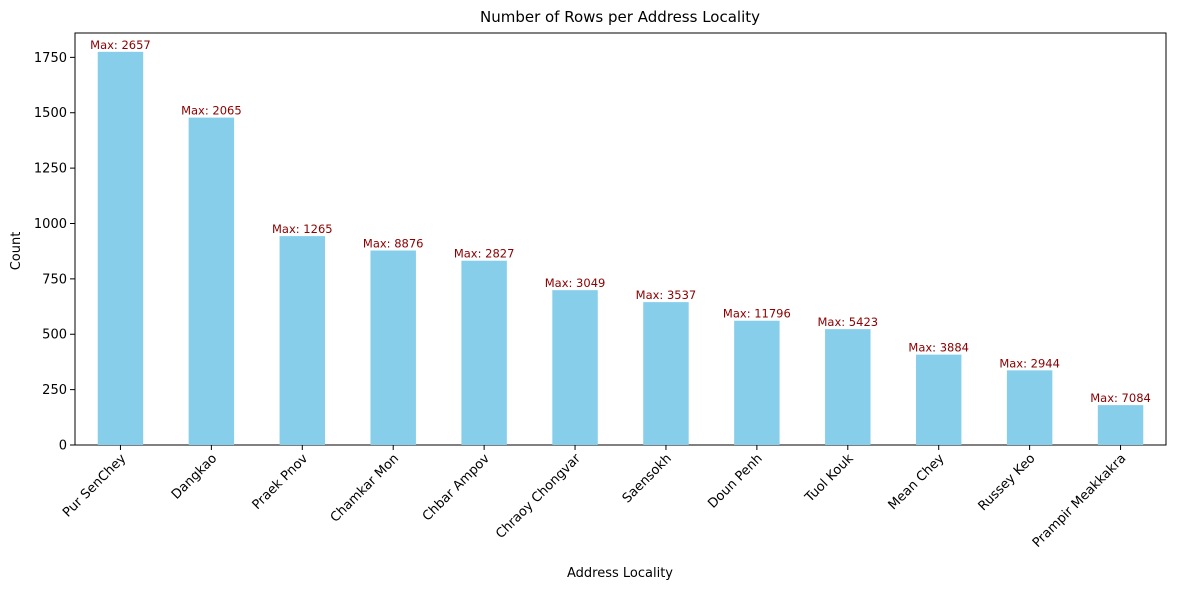  What do you see at coordinates (94, 485) in the screenshot?
I see `x-tick-label: Pur SenChey` at bounding box center [94, 485].